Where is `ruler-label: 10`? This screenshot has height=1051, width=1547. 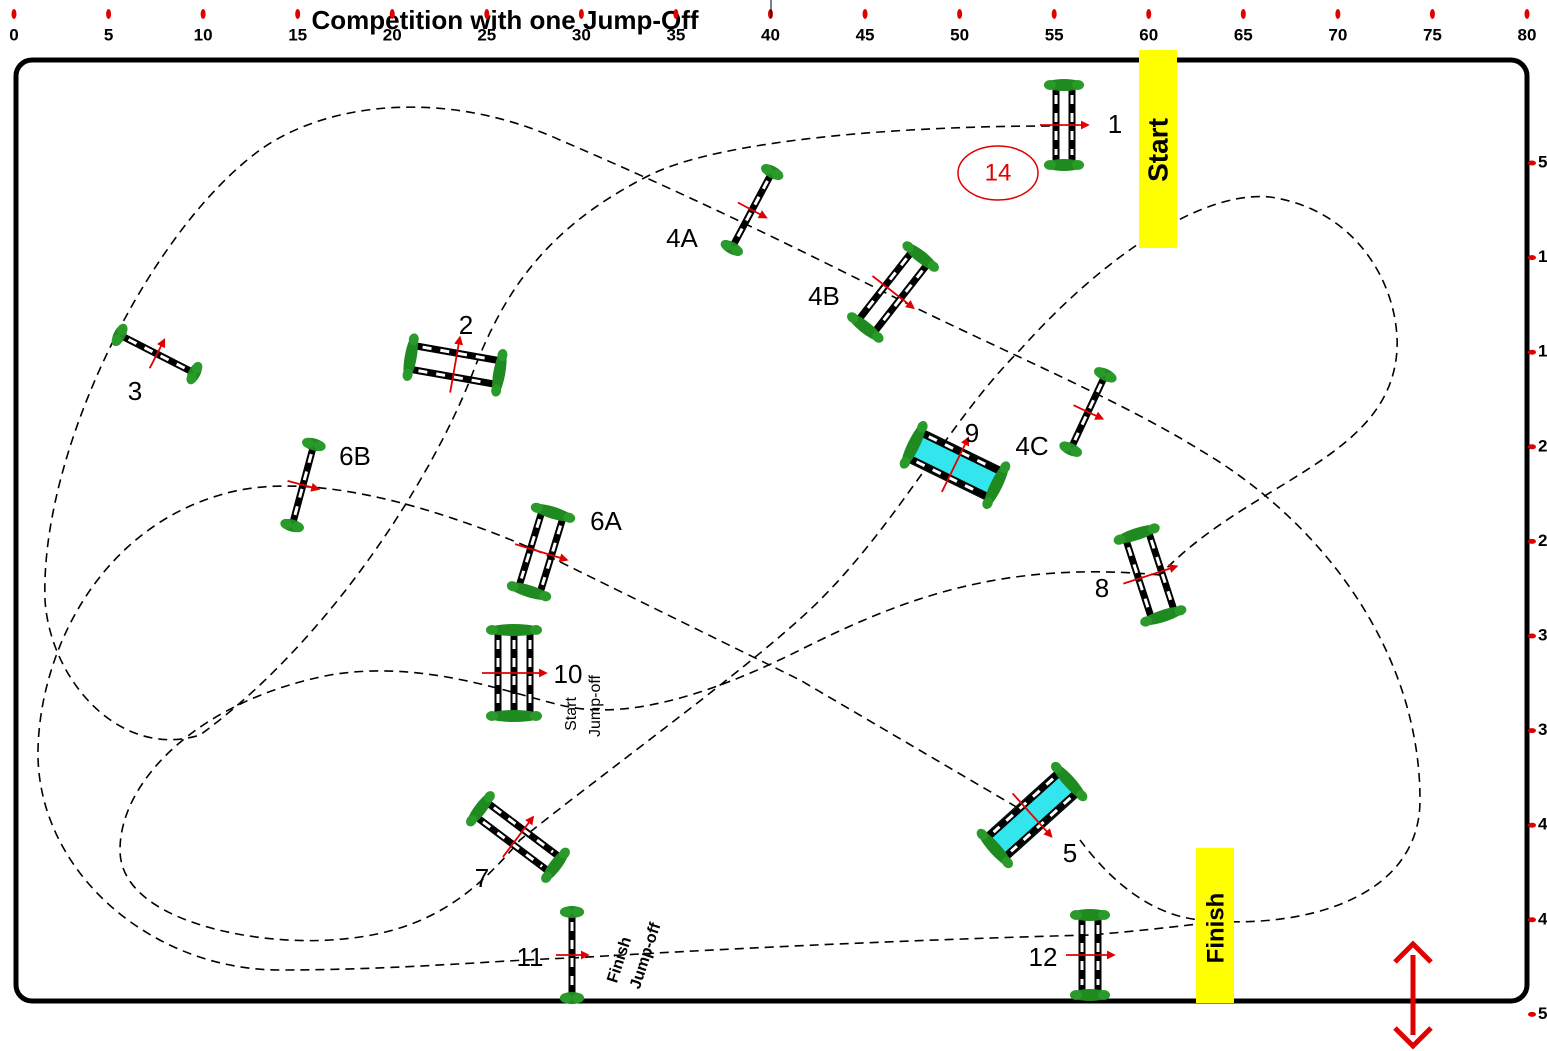 ruler-label: 10 is located at coordinates (203, 34).